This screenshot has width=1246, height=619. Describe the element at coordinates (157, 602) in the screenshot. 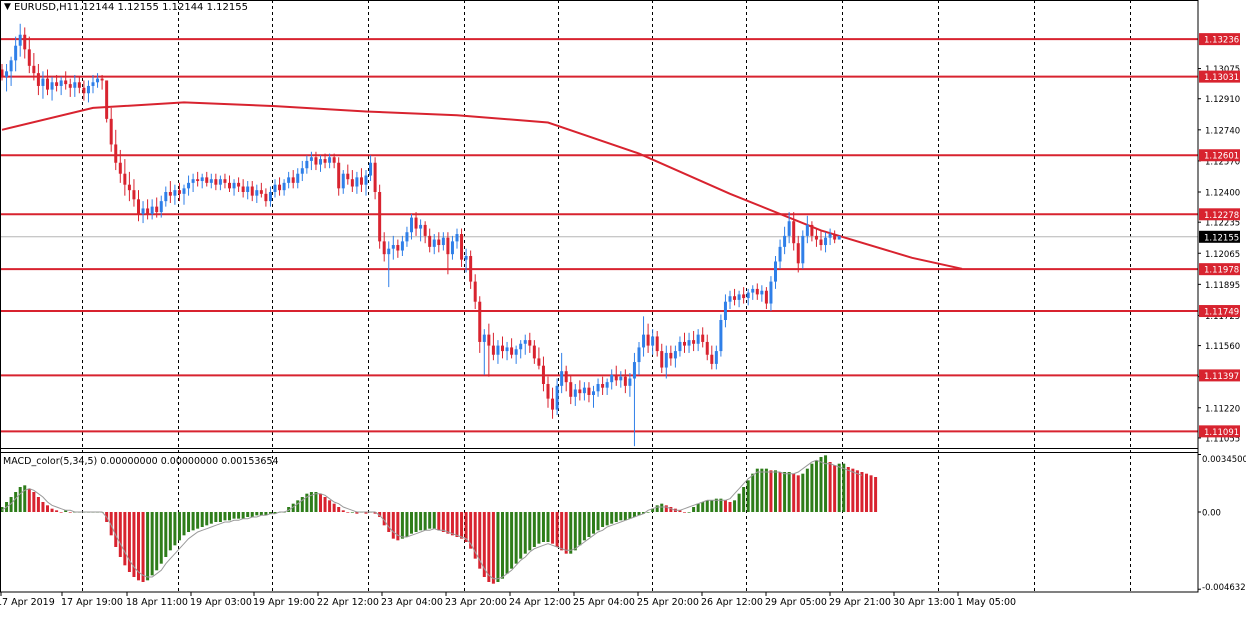

I see `x-tick-label: 18 Apr 11:00` at that location.